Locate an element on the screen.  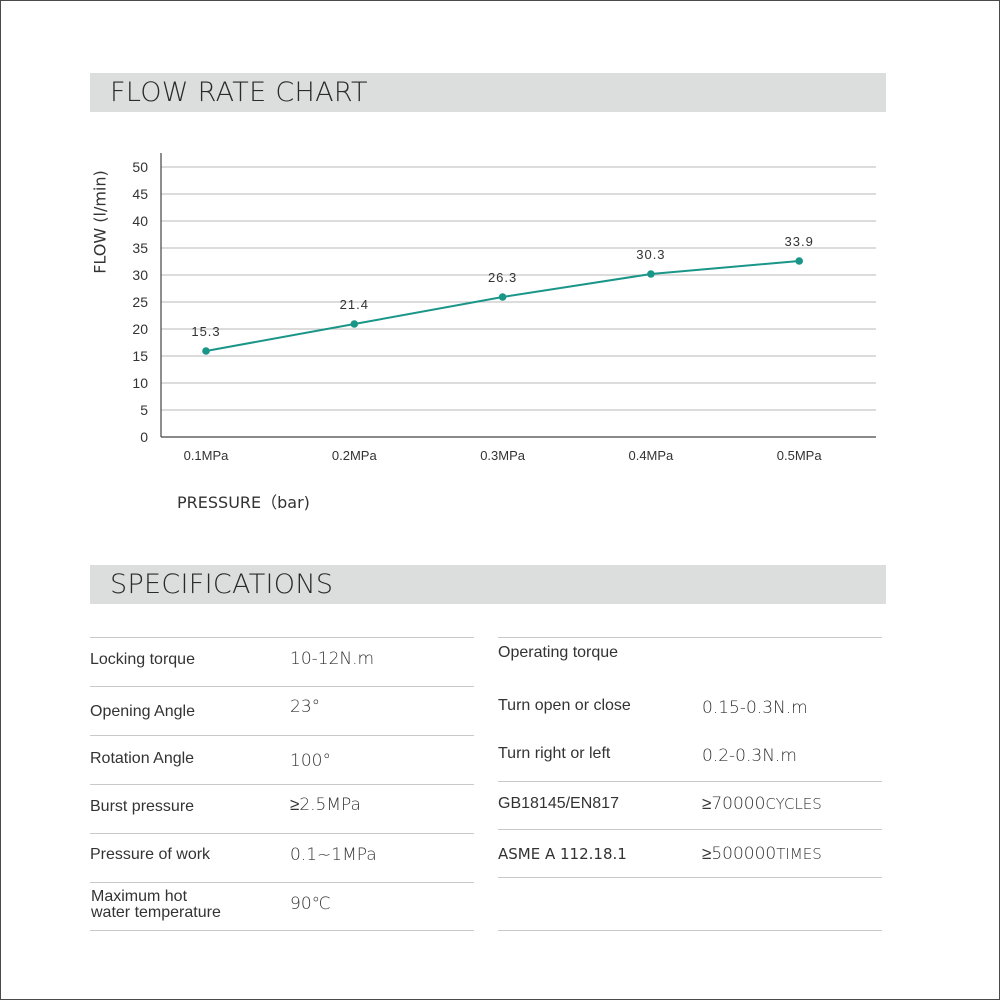
spec-value: 23° is located at coordinates (305, 707).